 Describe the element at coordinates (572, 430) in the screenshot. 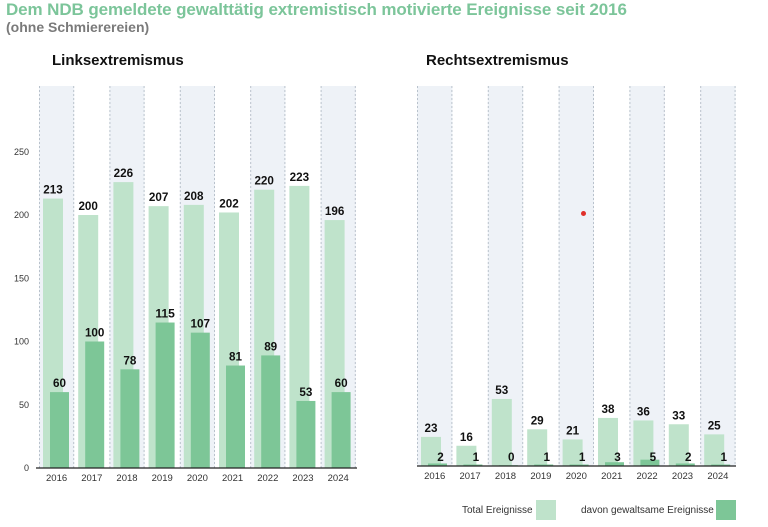

I see `data-label-total: 21` at that location.